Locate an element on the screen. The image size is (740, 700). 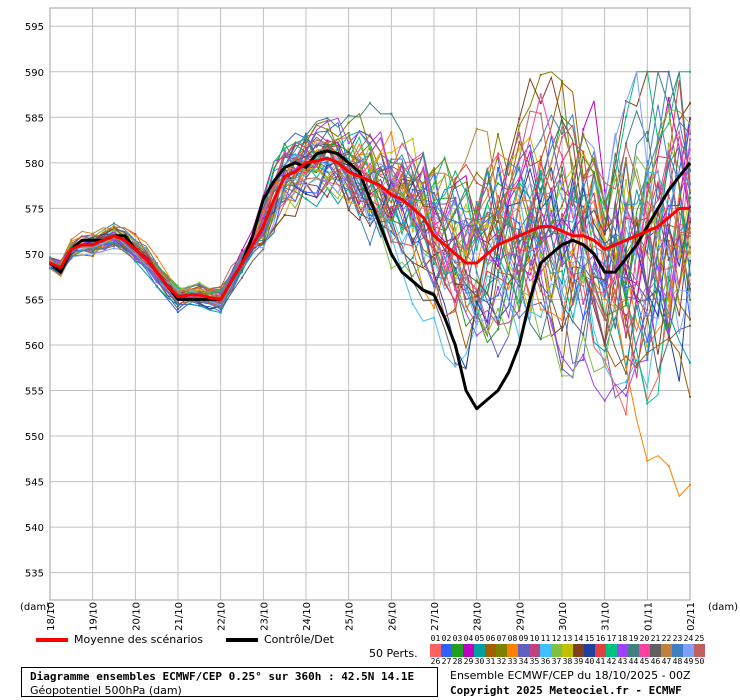
y-tick-label: 550 is located at coordinates (34, 437).